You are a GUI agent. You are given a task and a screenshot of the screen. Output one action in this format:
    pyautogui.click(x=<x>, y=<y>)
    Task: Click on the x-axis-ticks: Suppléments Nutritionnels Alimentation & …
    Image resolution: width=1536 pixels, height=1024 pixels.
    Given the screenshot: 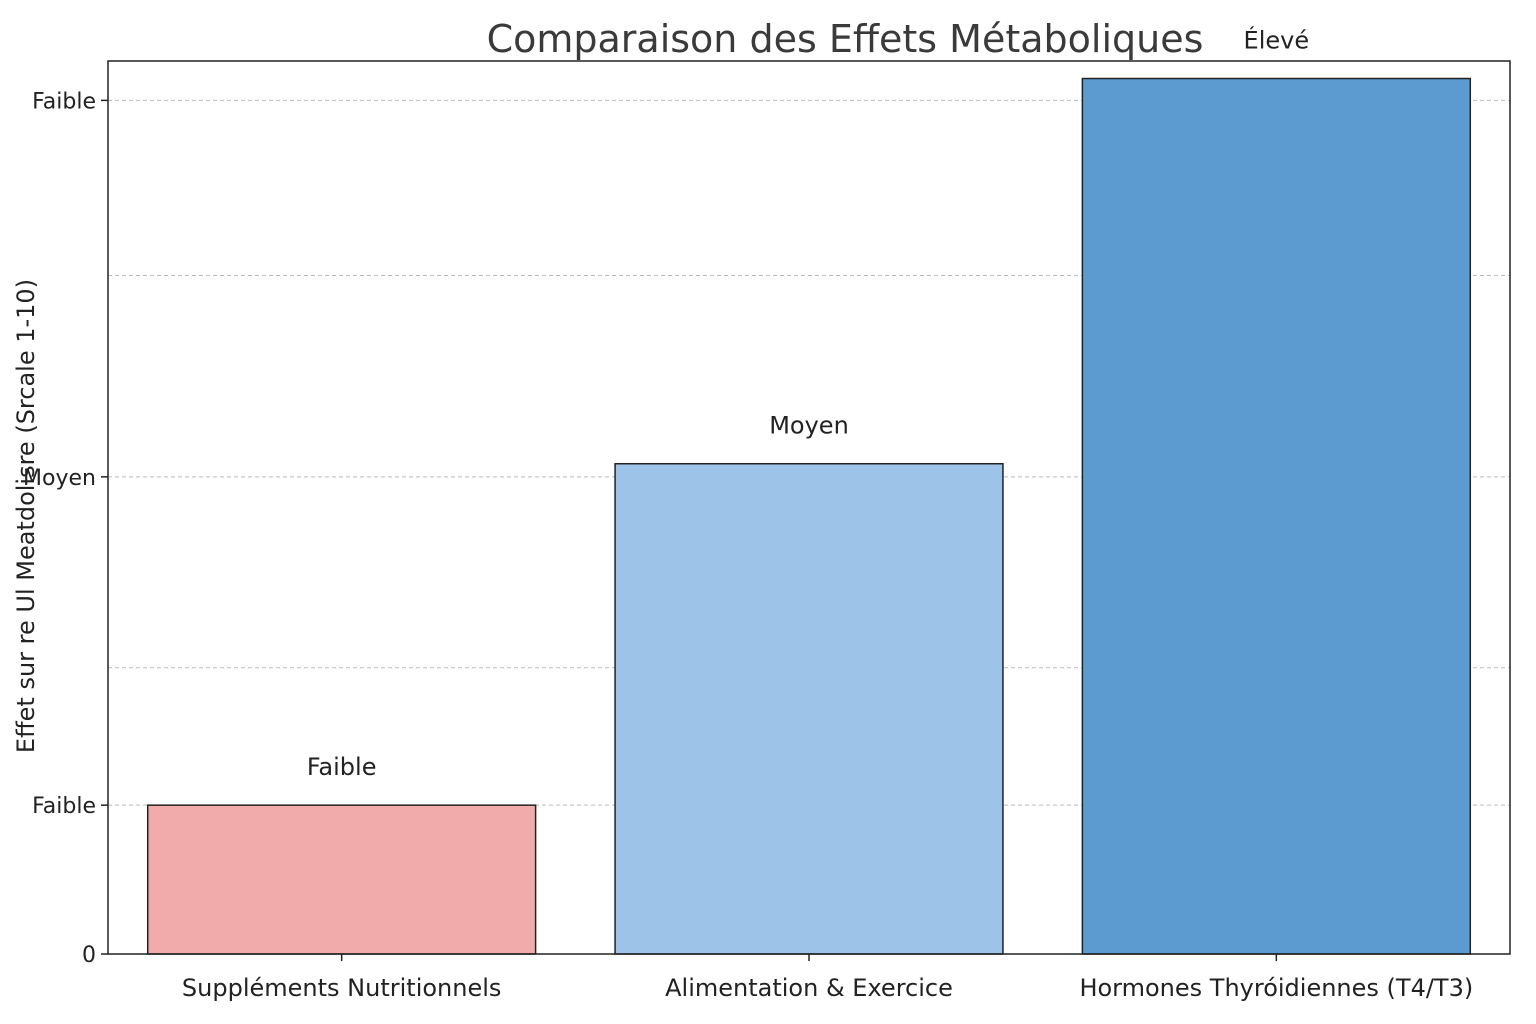 What is the action you would take?
    pyautogui.click(x=827, y=978)
    